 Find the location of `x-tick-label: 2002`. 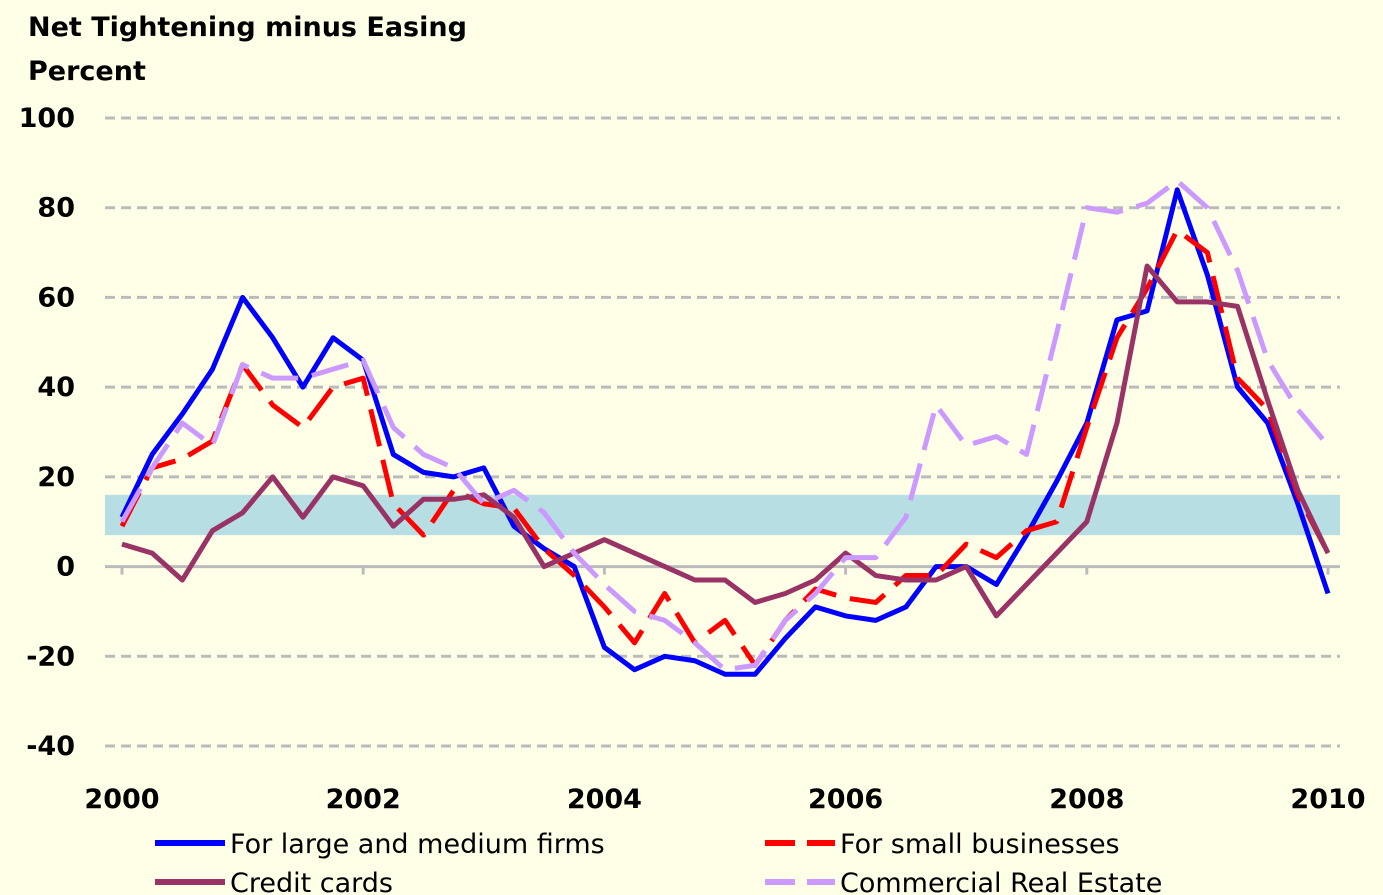

x-tick-label: 2002 is located at coordinates (363, 799).